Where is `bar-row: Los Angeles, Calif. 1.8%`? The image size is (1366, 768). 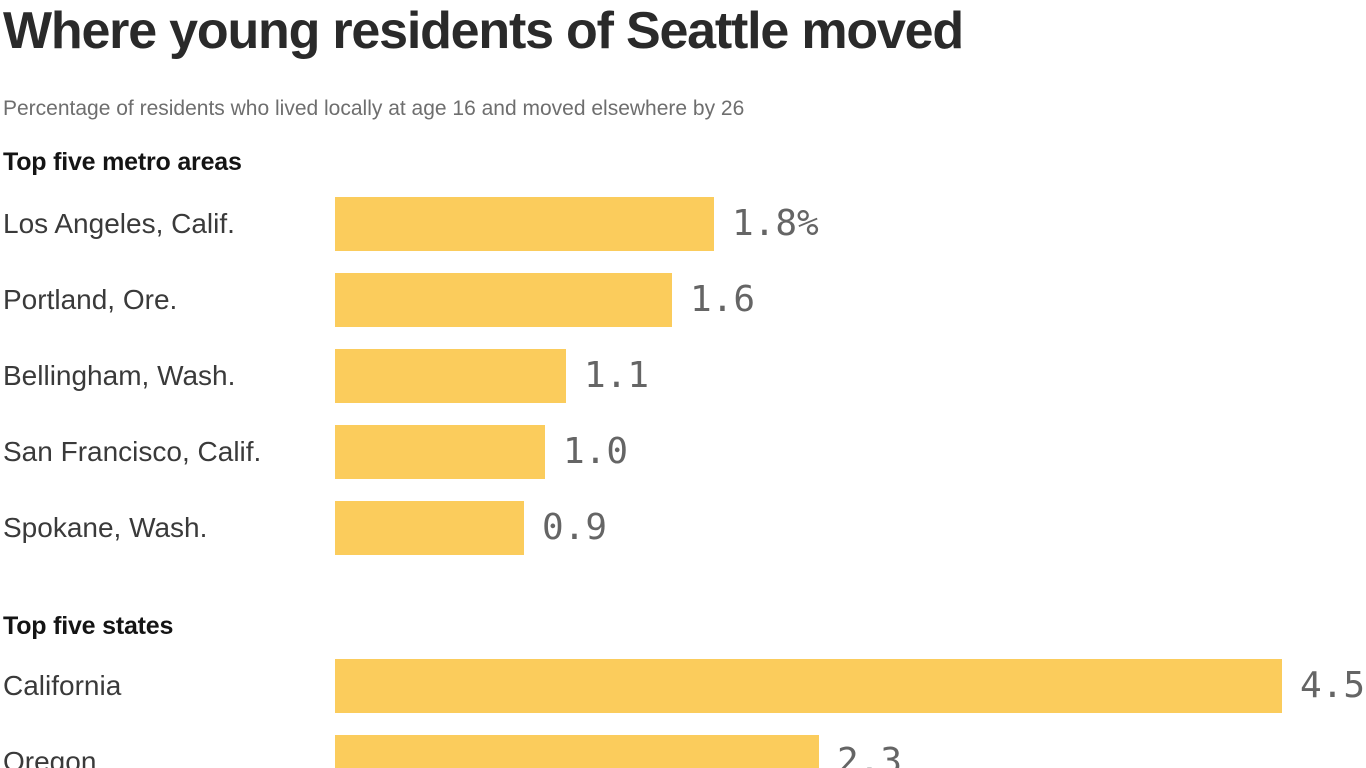 bar-row: Los Angeles, Calif. 1.8% is located at coordinates (683, 224).